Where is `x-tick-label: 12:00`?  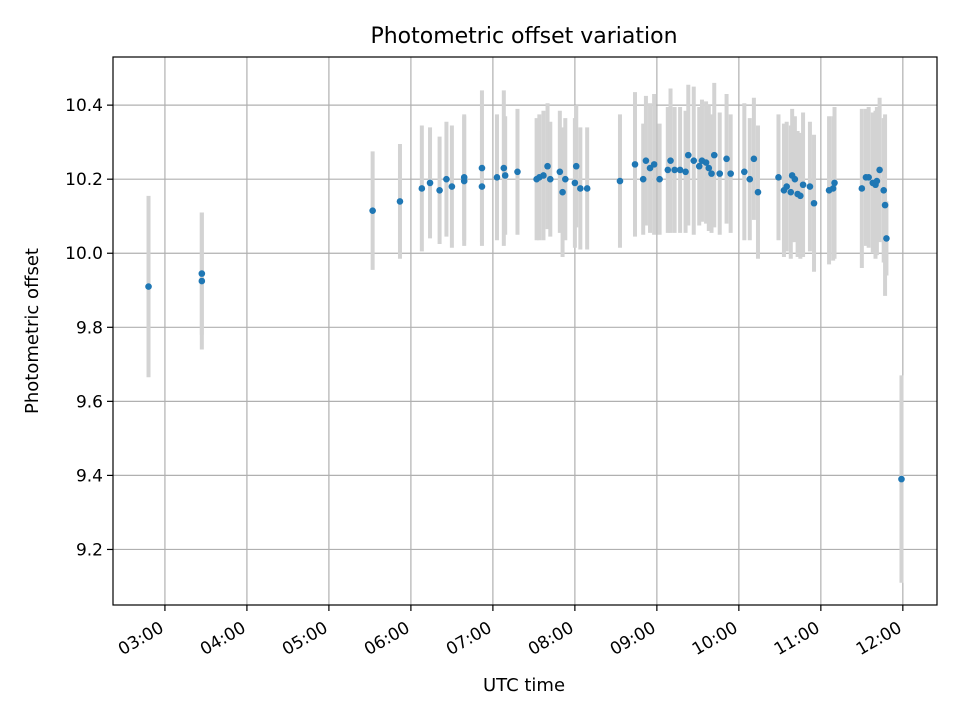 x-tick-label: 12:00 is located at coordinates (879, 639).